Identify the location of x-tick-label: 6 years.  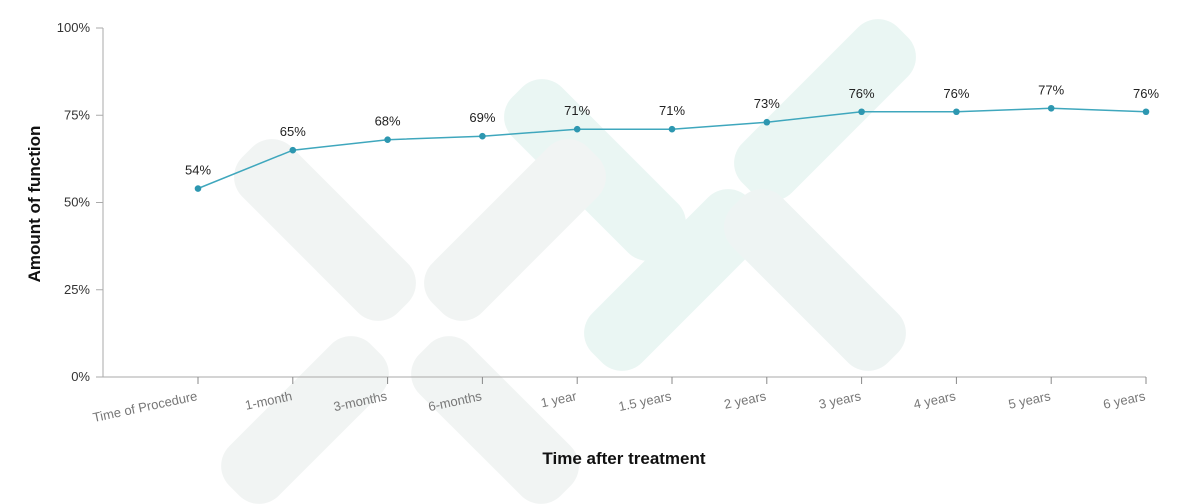
(1124, 400).